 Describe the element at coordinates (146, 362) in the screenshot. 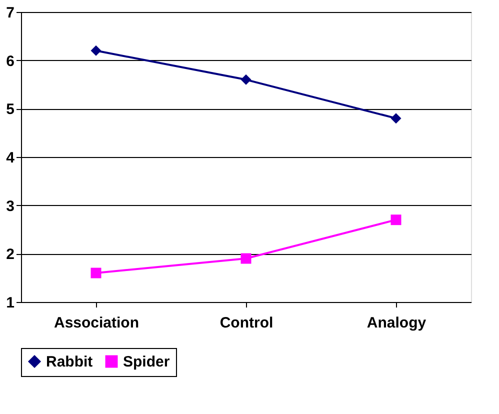

I see `legend-label: Spider` at that location.